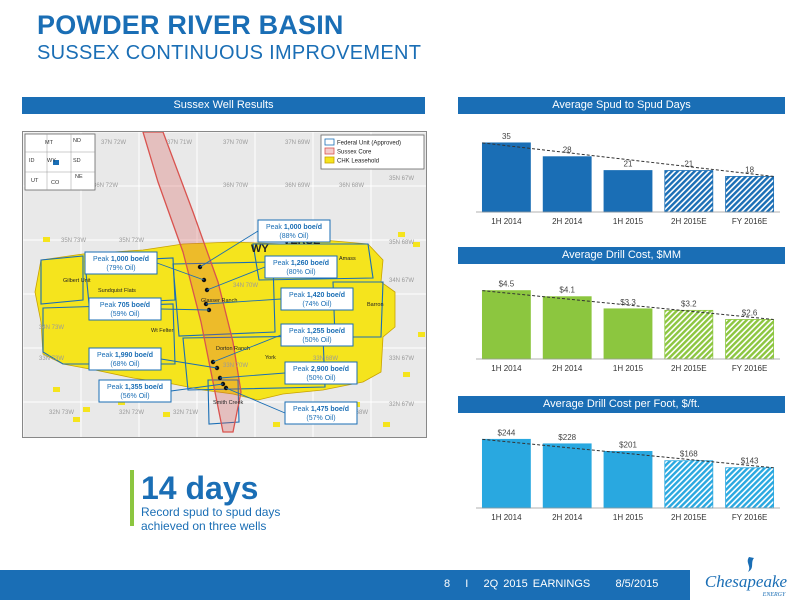 The width and height of the screenshot is (800, 600). I want to click on state-abbrev: ID, so click(32, 161).